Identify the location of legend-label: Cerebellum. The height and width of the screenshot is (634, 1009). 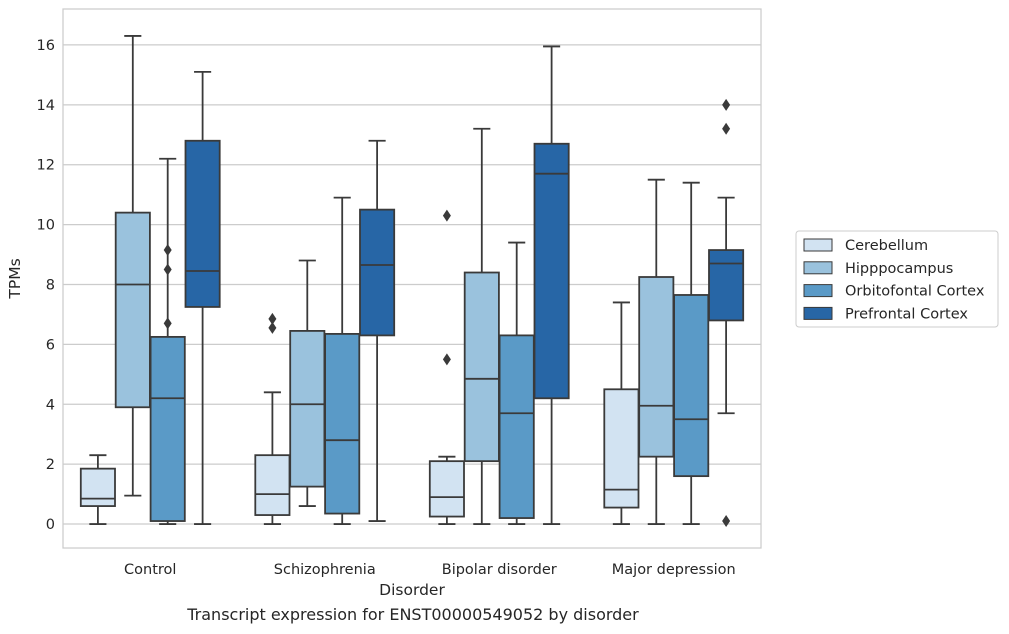
(886, 246).